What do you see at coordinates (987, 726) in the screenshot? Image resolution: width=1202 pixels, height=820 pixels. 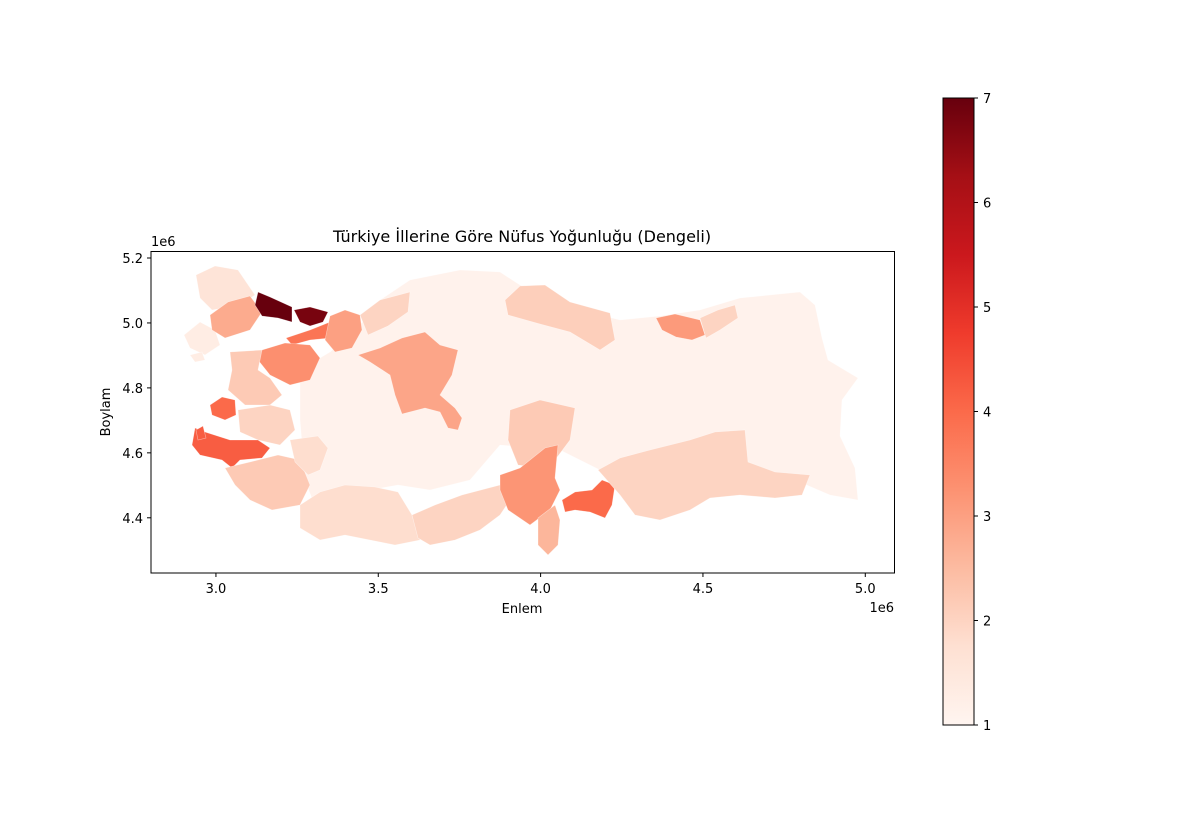 I see `colorbar-tick-label: 1` at bounding box center [987, 726].